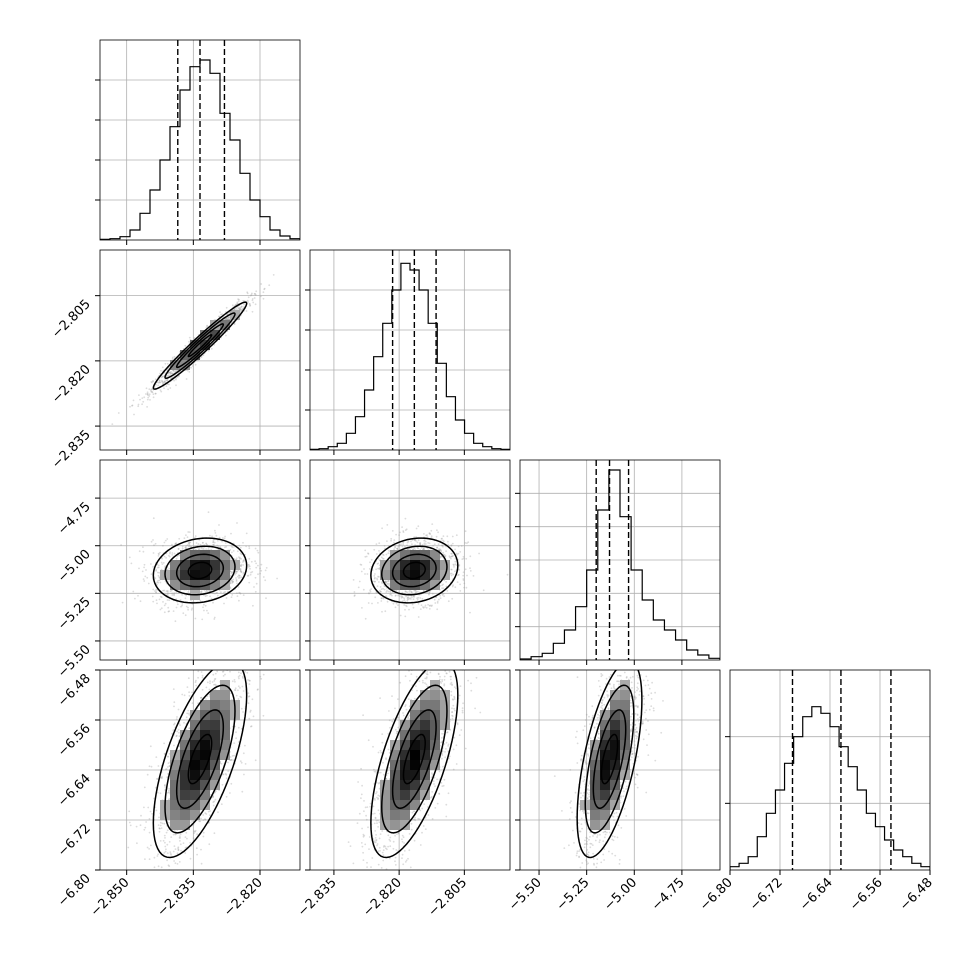 The width and height of the screenshot is (970, 970). I want to click on y-tick-label: −4.75, so click(74, 518).